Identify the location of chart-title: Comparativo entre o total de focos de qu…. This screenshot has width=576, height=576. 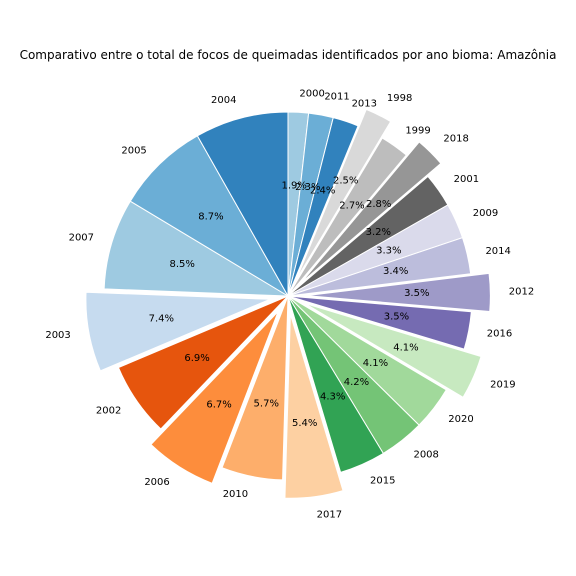
(288, 55).